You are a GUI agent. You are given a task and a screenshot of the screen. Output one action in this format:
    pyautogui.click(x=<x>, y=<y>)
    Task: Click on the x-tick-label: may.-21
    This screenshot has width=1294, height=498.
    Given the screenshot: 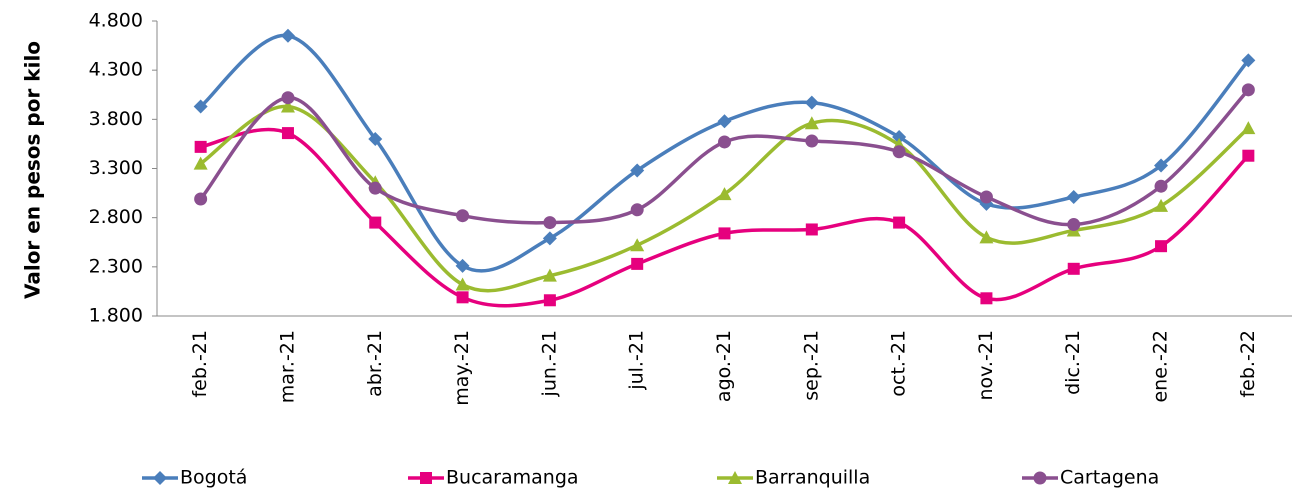 What is the action you would take?
    pyautogui.click(x=462, y=368)
    